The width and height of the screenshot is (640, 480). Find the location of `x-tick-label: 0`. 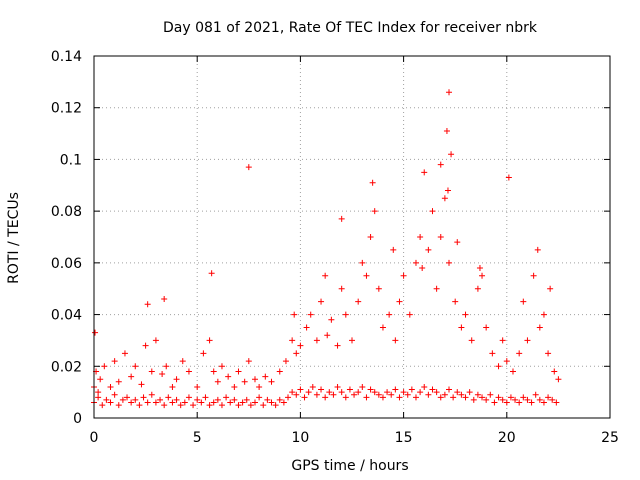

x-tick-label: 0 is located at coordinates (94, 438).